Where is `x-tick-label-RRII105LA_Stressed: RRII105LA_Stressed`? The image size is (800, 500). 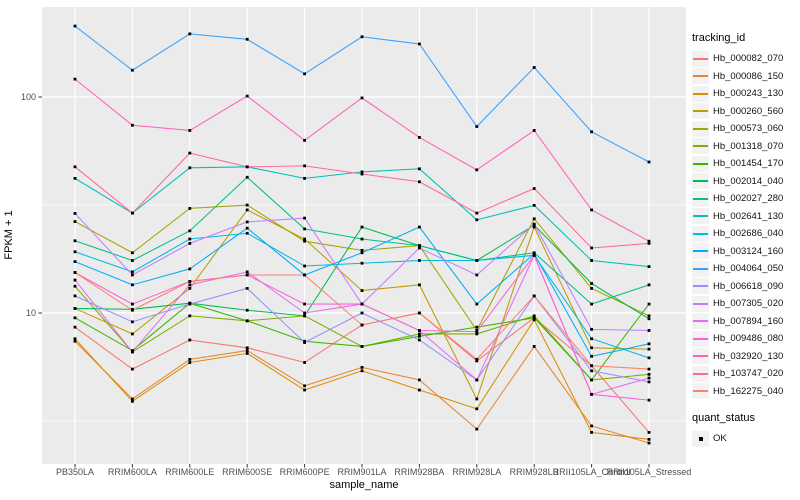
x-tick-label-RRII105LA_Stressed: RRII105LA_Stressed is located at coordinates (649, 472).